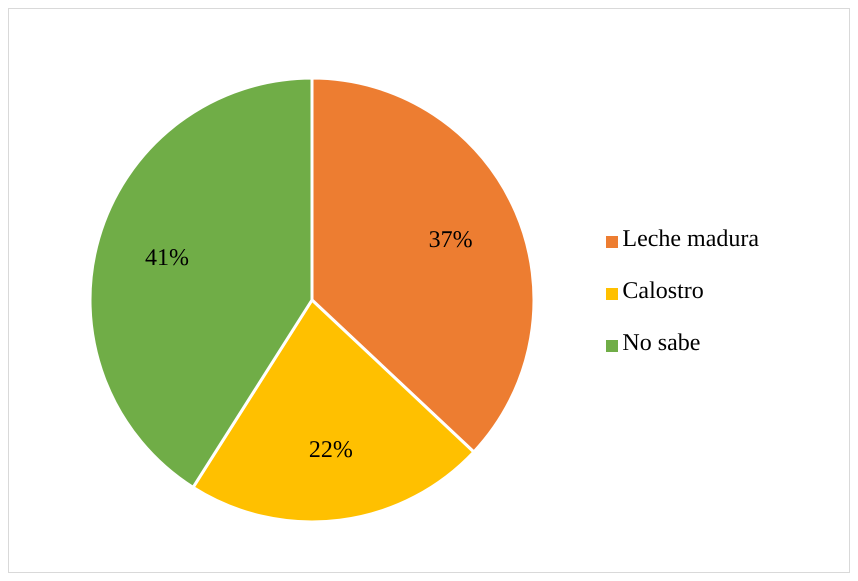 This screenshot has height=581, width=858. What do you see at coordinates (166, 257) in the screenshot?
I see `data-label: 41%` at bounding box center [166, 257].